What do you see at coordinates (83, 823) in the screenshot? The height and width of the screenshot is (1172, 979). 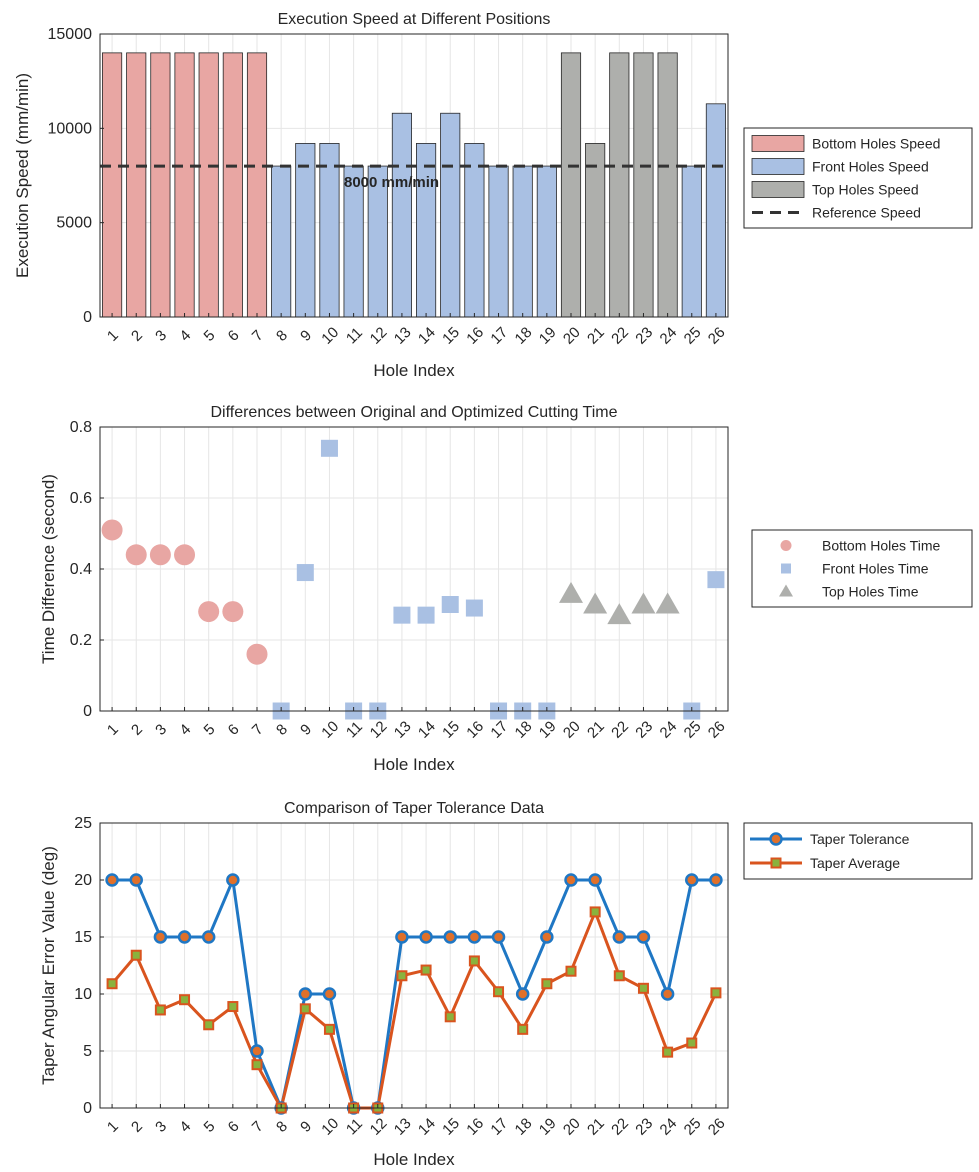 I see `y-tick-label: 25` at bounding box center [83, 823].